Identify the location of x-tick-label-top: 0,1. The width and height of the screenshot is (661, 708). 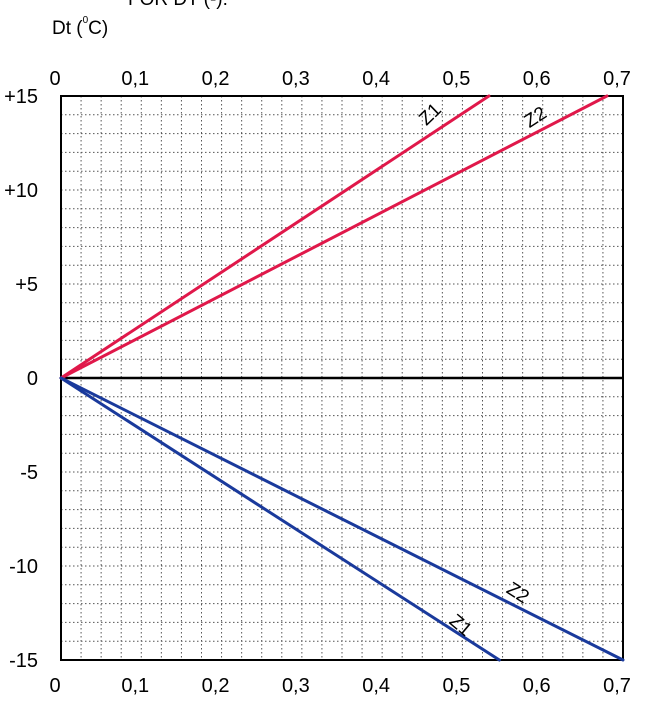
(135, 79).